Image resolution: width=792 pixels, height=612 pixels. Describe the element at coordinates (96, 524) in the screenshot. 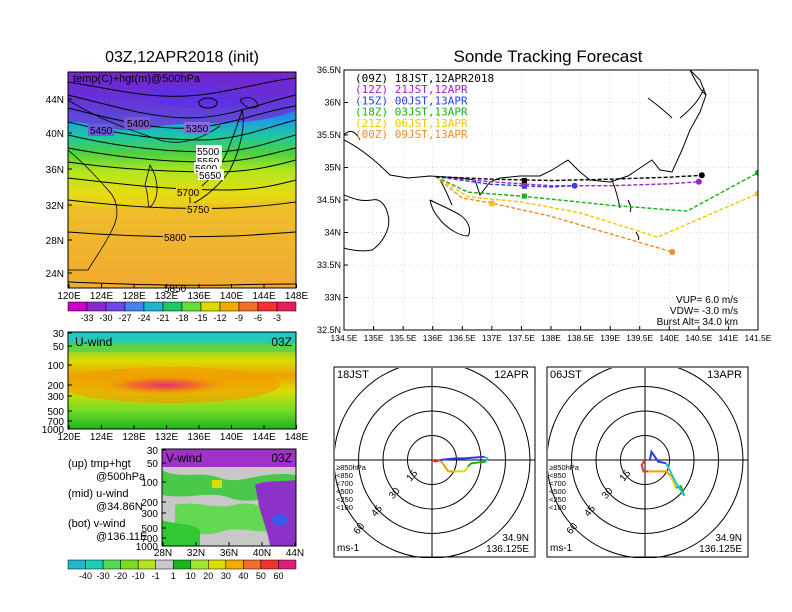

I see `note-line: (bot) v-wind` at that location.